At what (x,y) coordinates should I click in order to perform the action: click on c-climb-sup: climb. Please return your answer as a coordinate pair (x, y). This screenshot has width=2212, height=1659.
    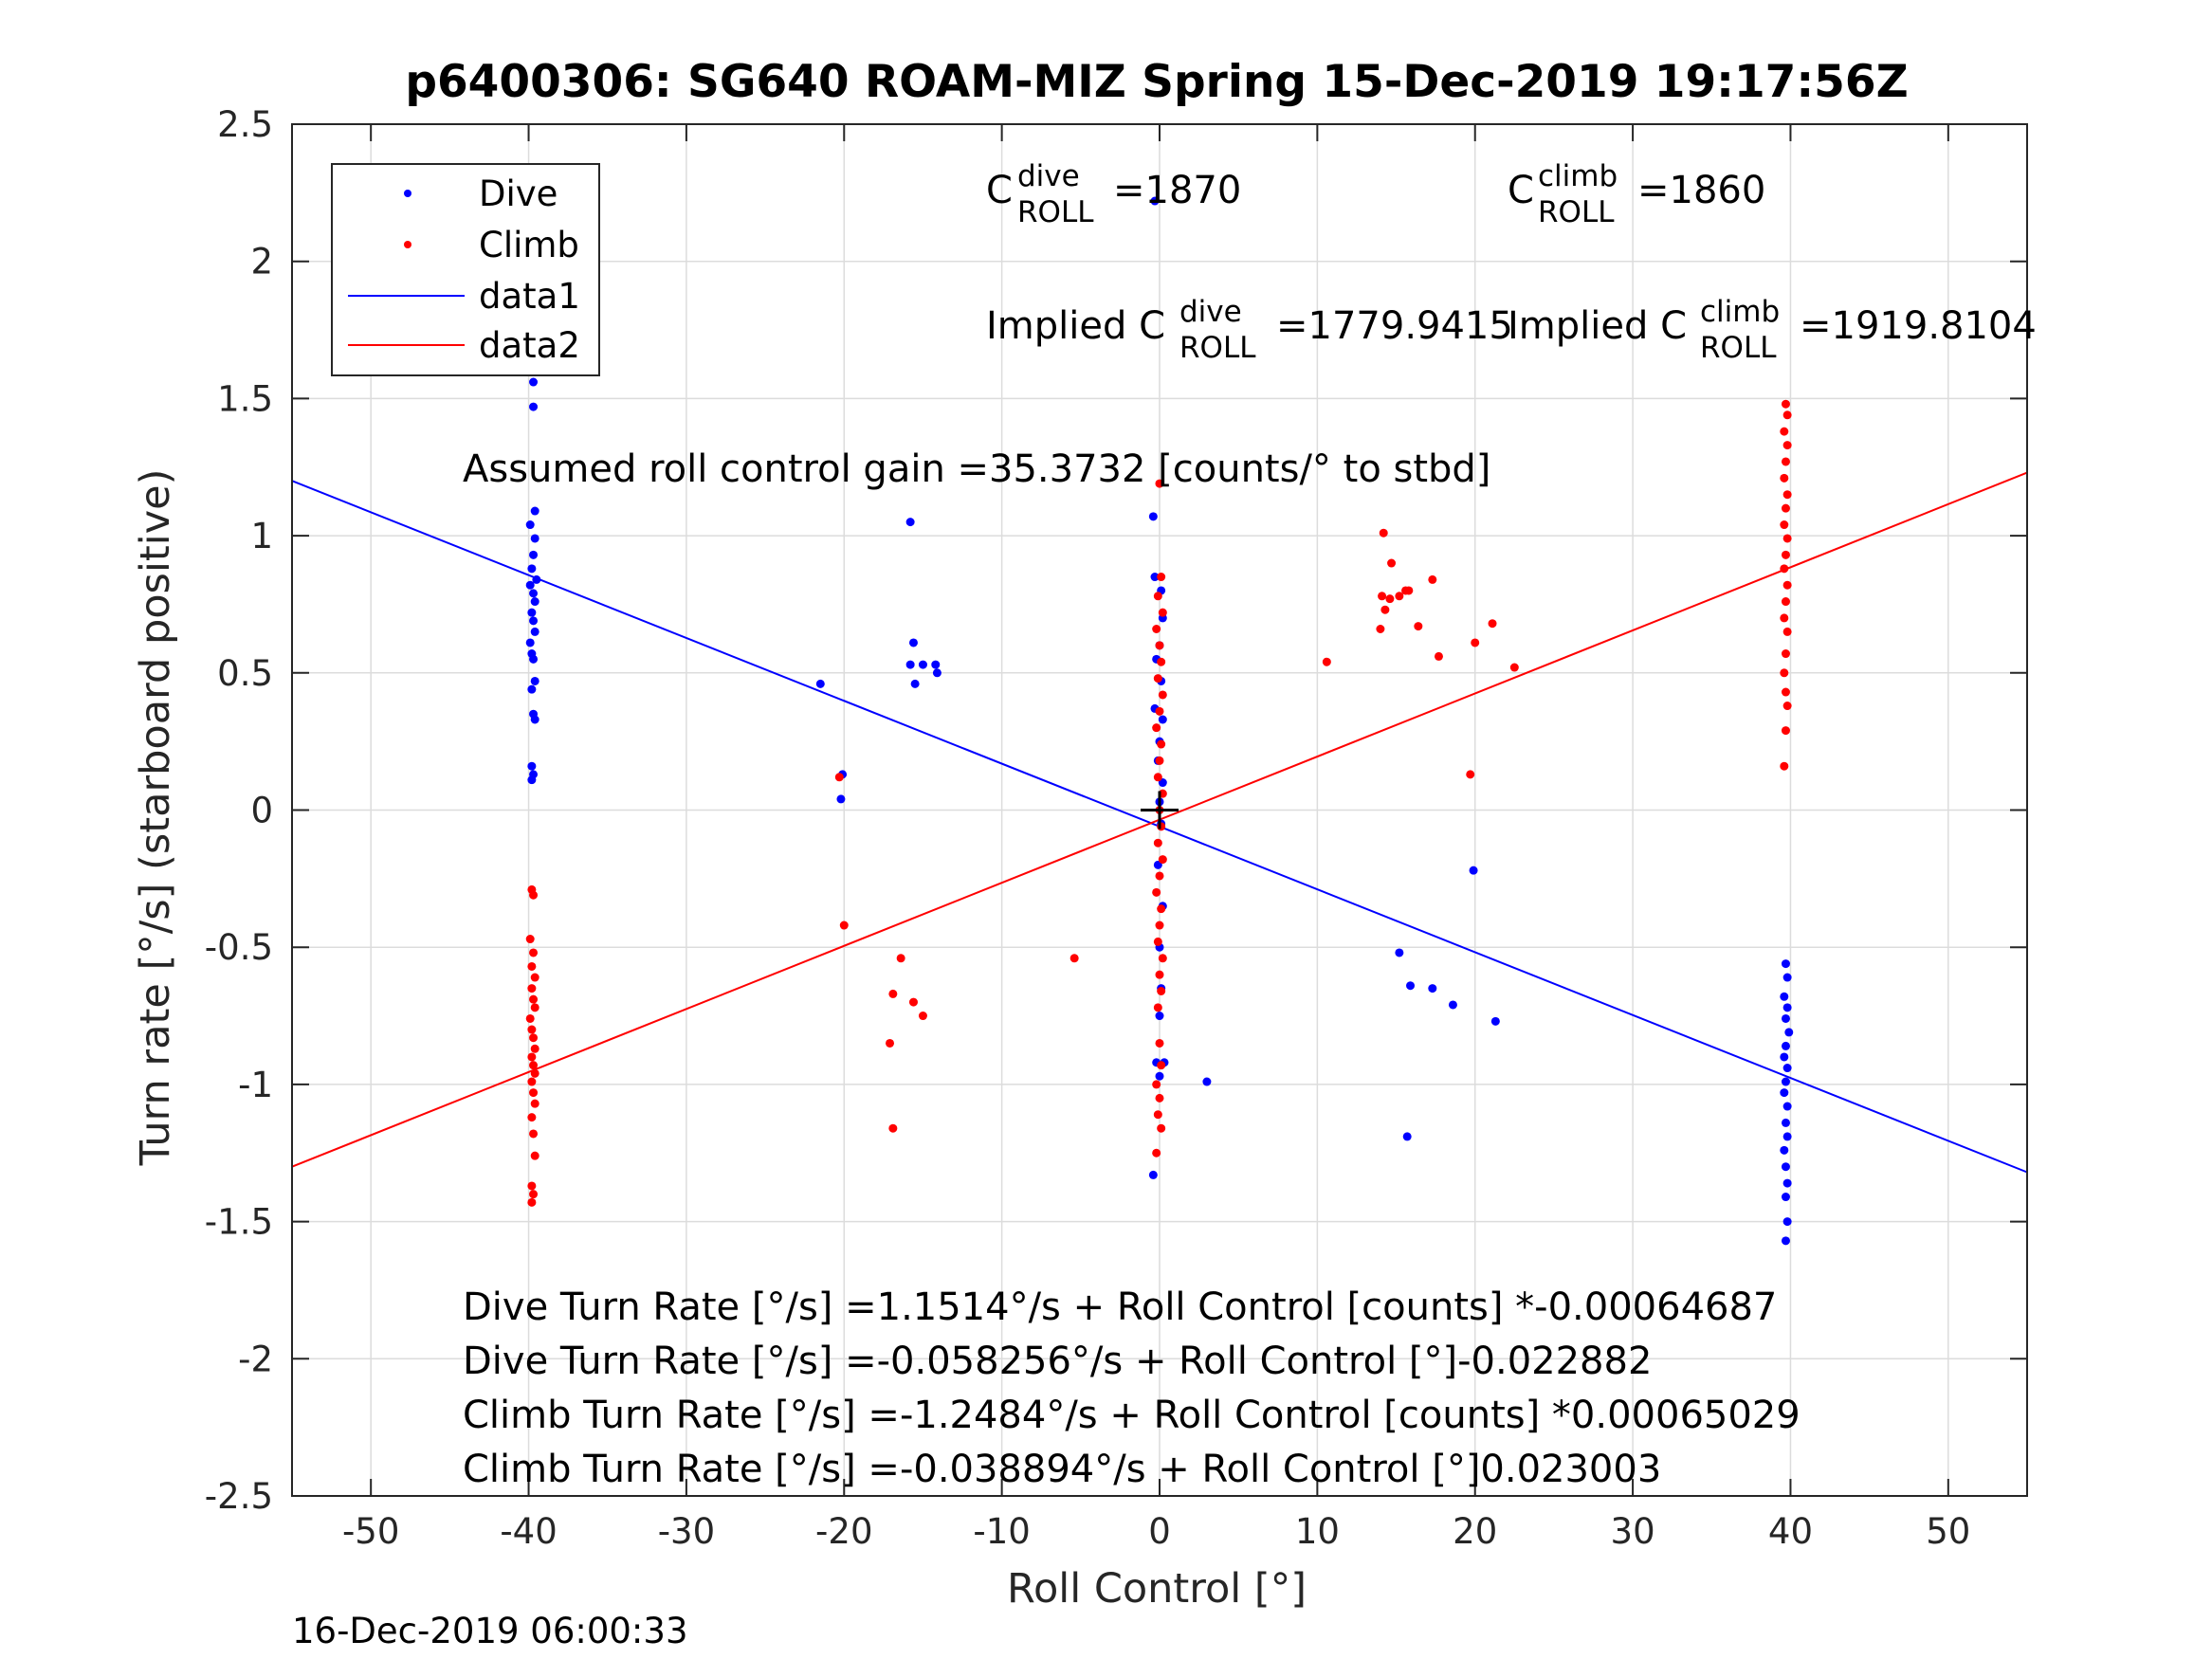
    Looking at the image, I should click on (1578, 176).